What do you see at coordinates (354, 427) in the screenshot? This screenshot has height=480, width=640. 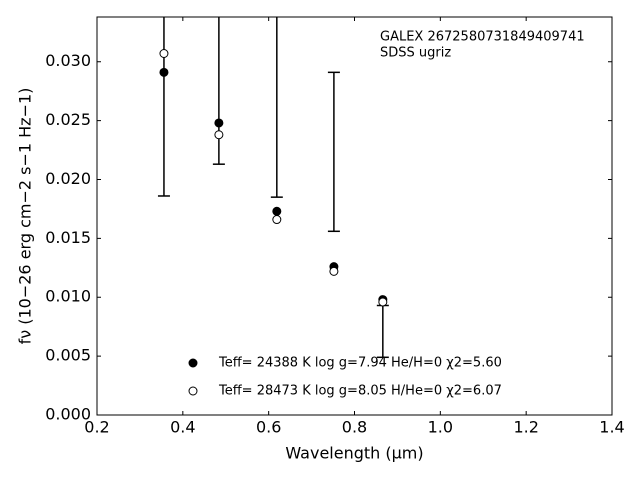 I see `x-tick-label: 0.8` at bounding box center [354, 427].